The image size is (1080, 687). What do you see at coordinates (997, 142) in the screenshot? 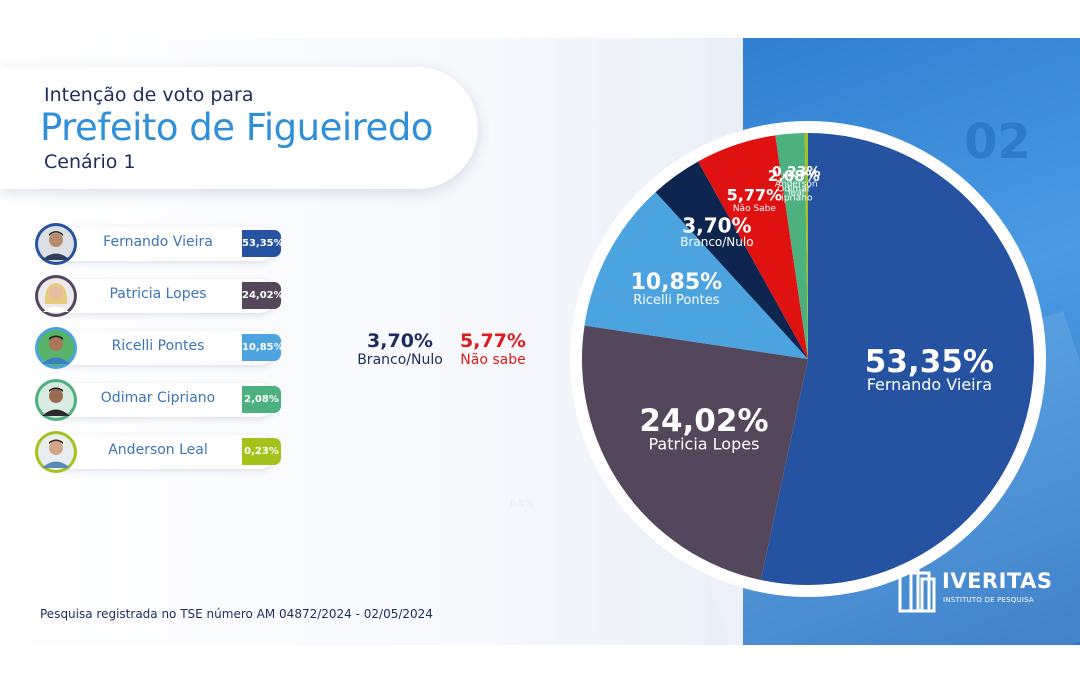
I see `card-number: 02` at bounding box center [997, 142].